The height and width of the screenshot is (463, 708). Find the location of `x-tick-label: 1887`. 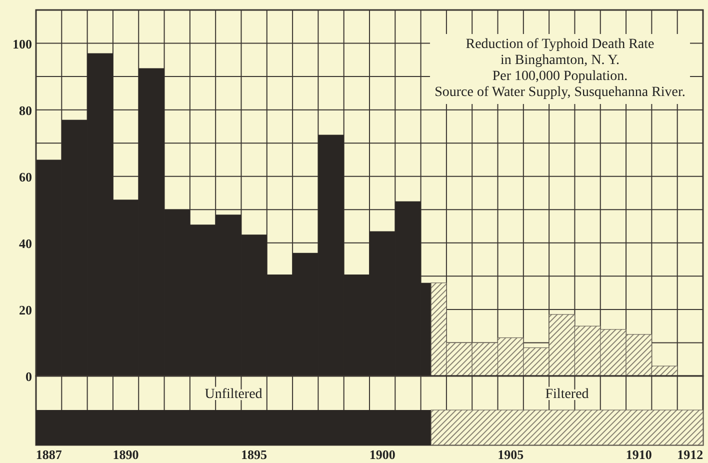

x-tick-label: 1887 is located at coordinates (49, 454).